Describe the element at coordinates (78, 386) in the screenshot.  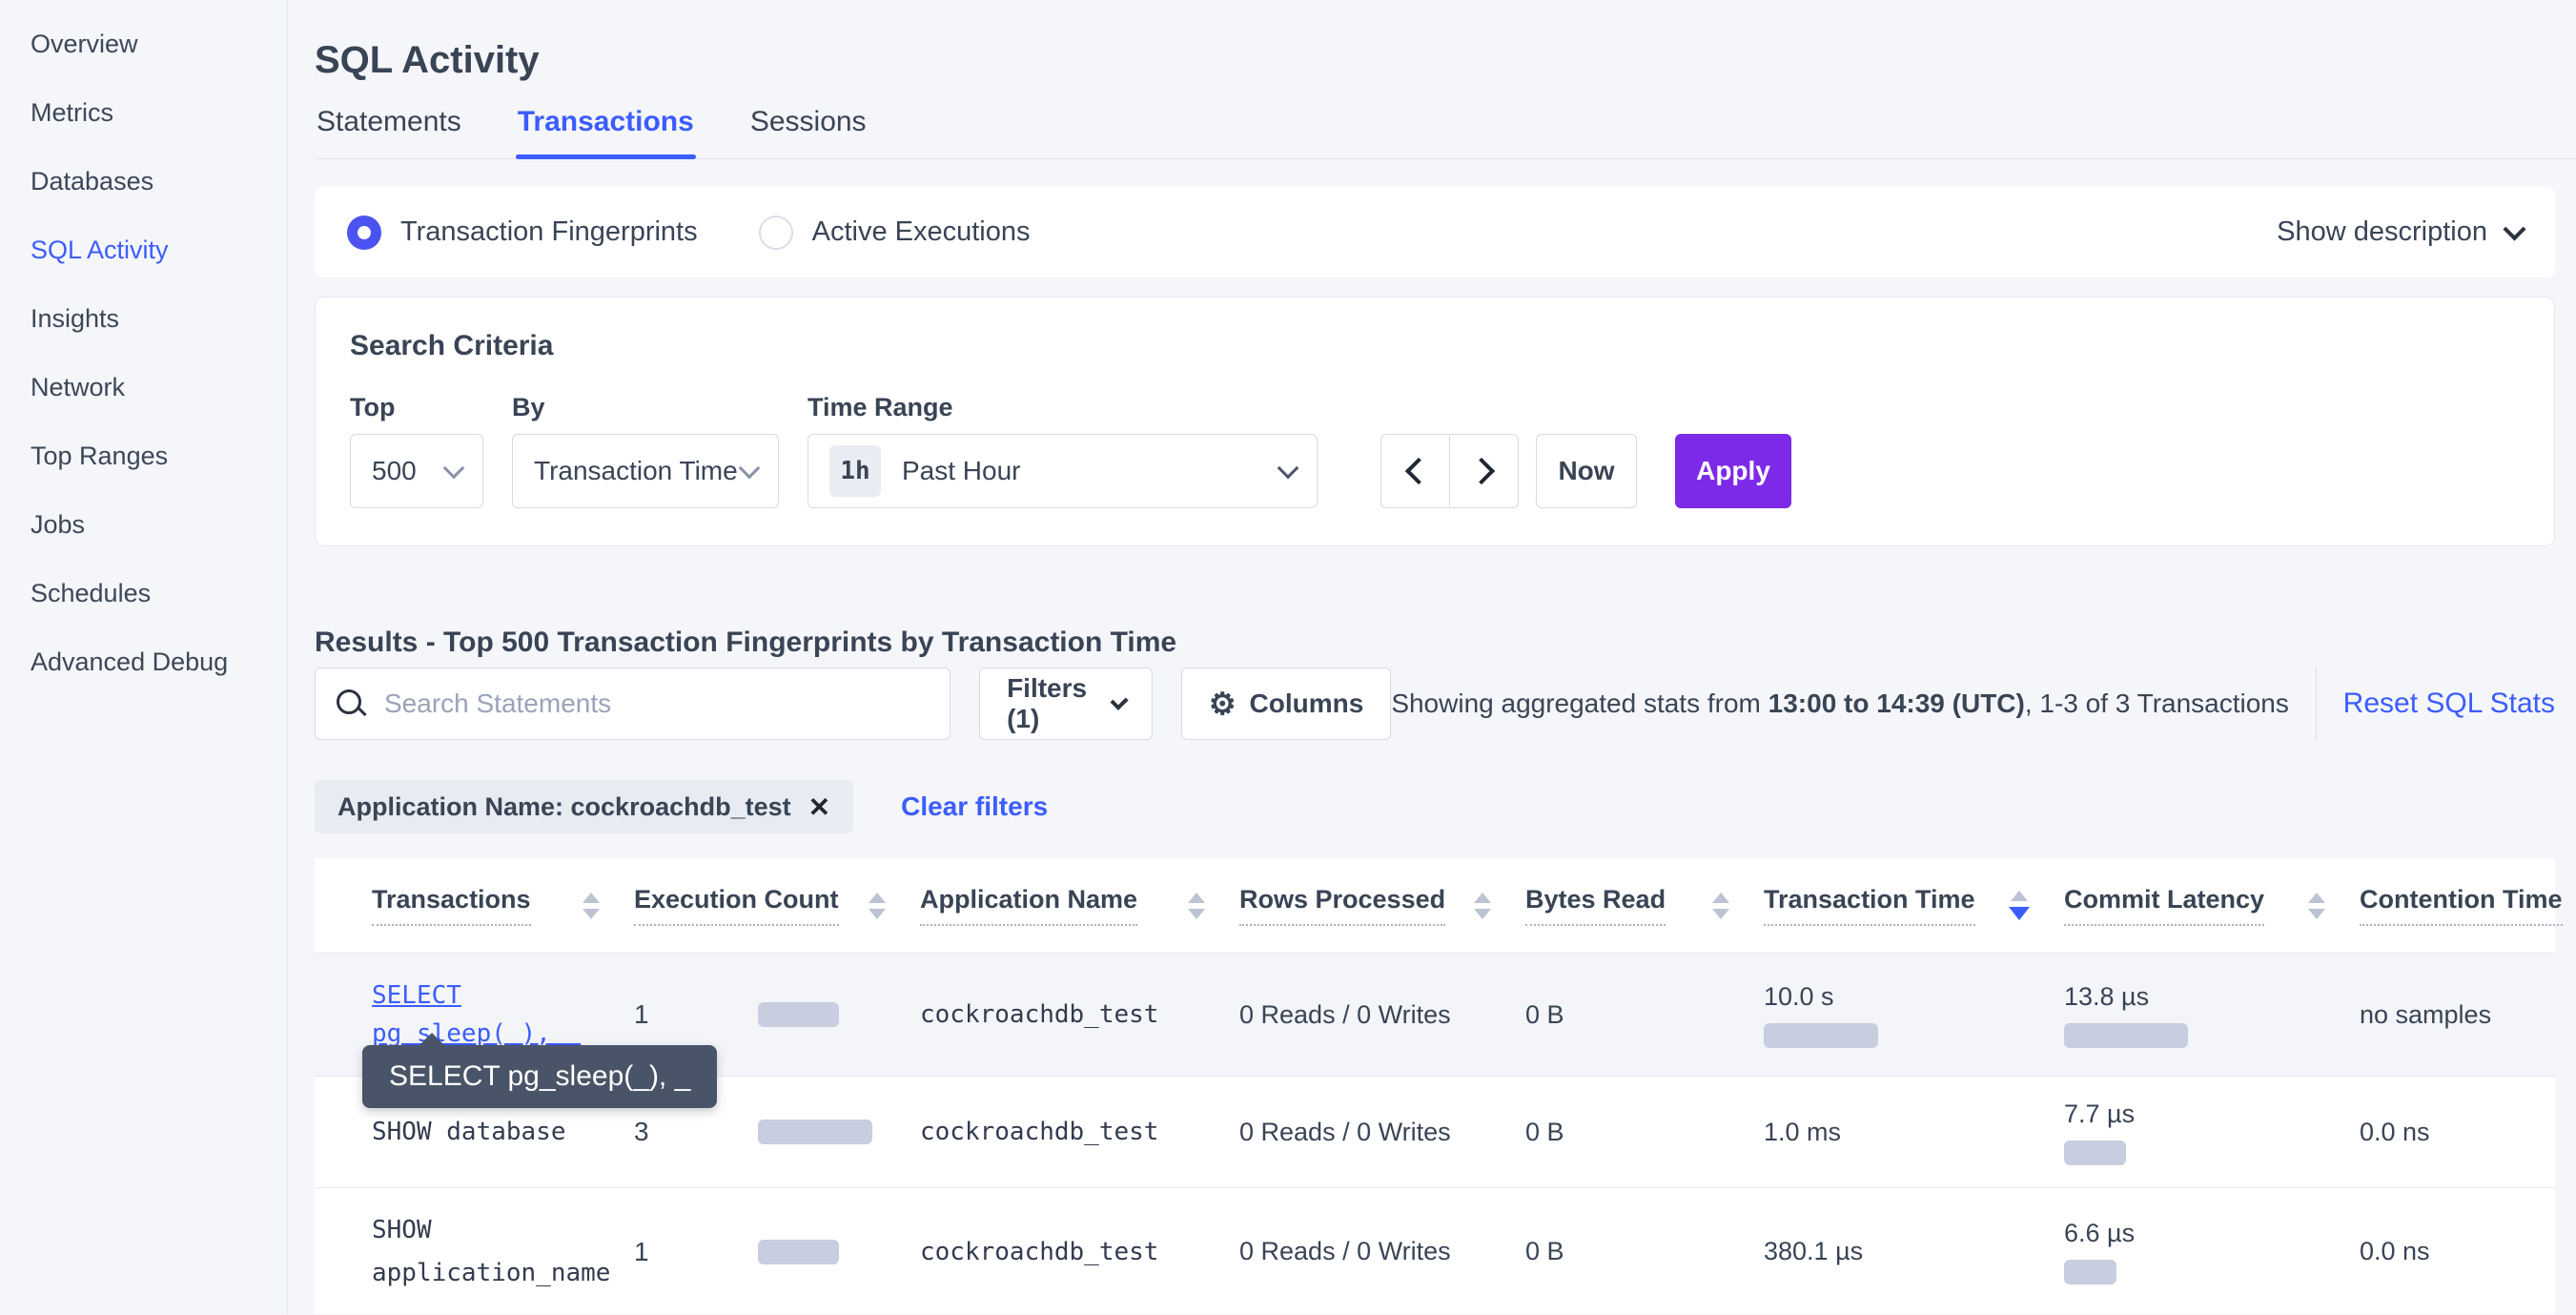
I see `sidebar-item-network: Network` at that location.